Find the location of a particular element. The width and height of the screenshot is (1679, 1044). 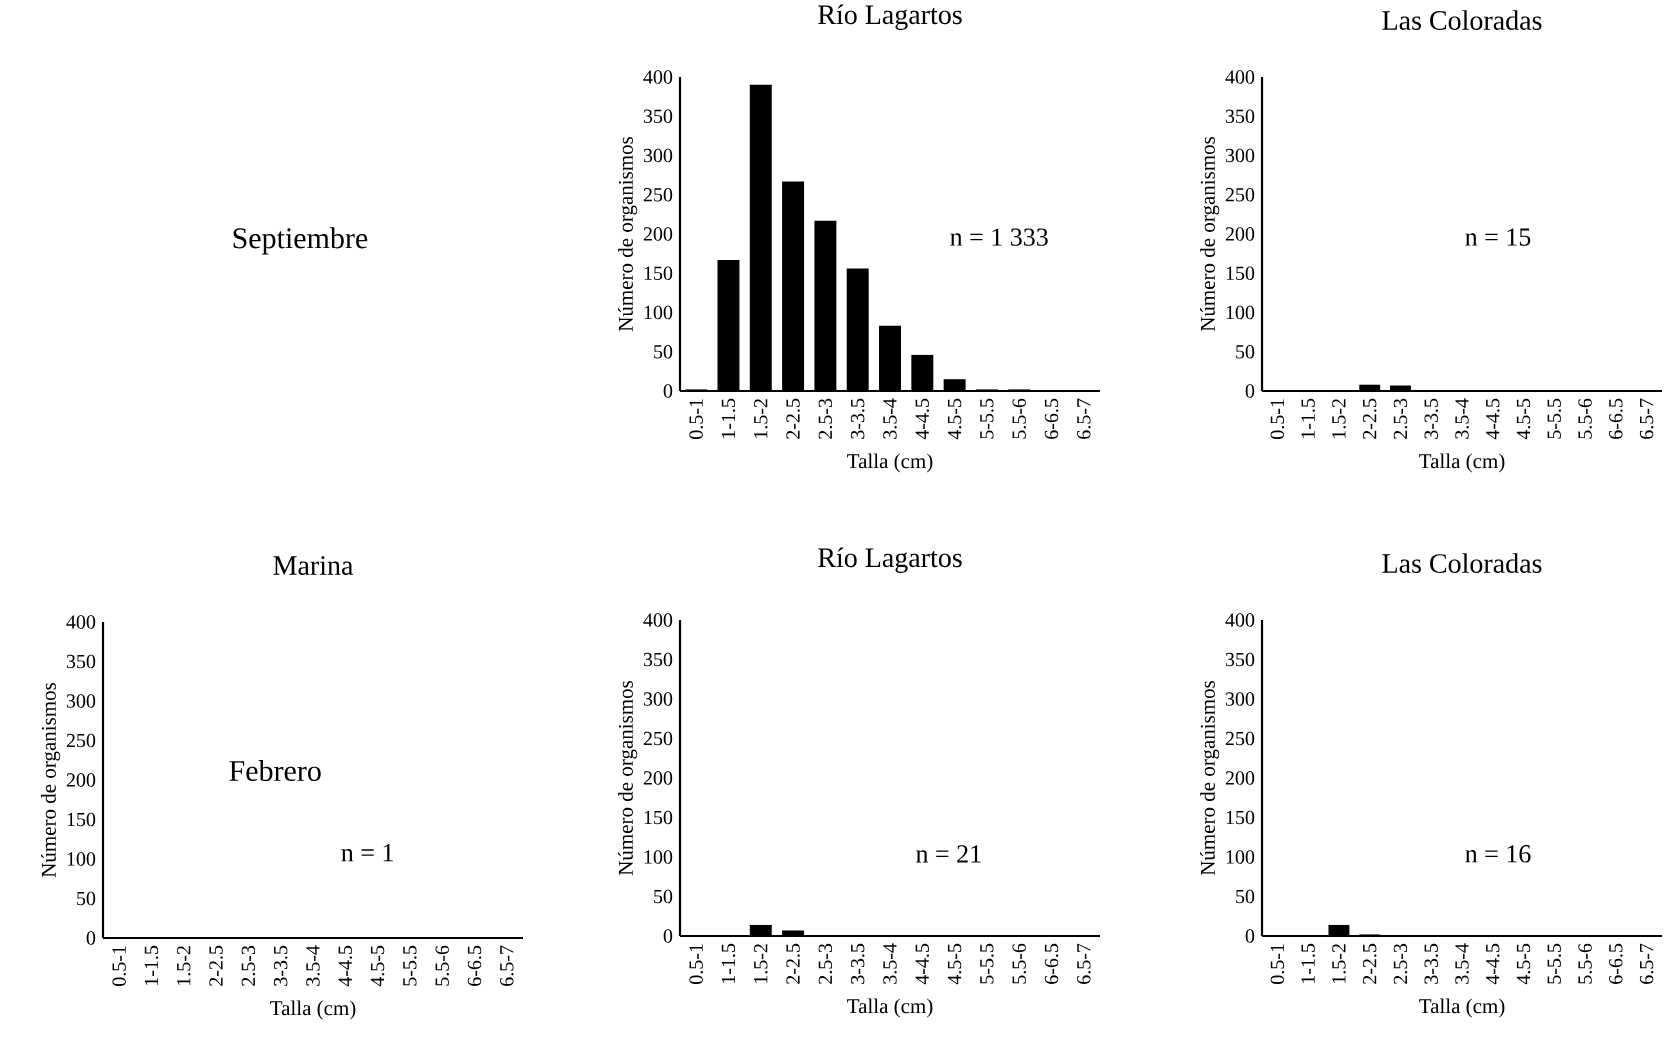

annotation: Febrero is located at coordinates (275, 770).